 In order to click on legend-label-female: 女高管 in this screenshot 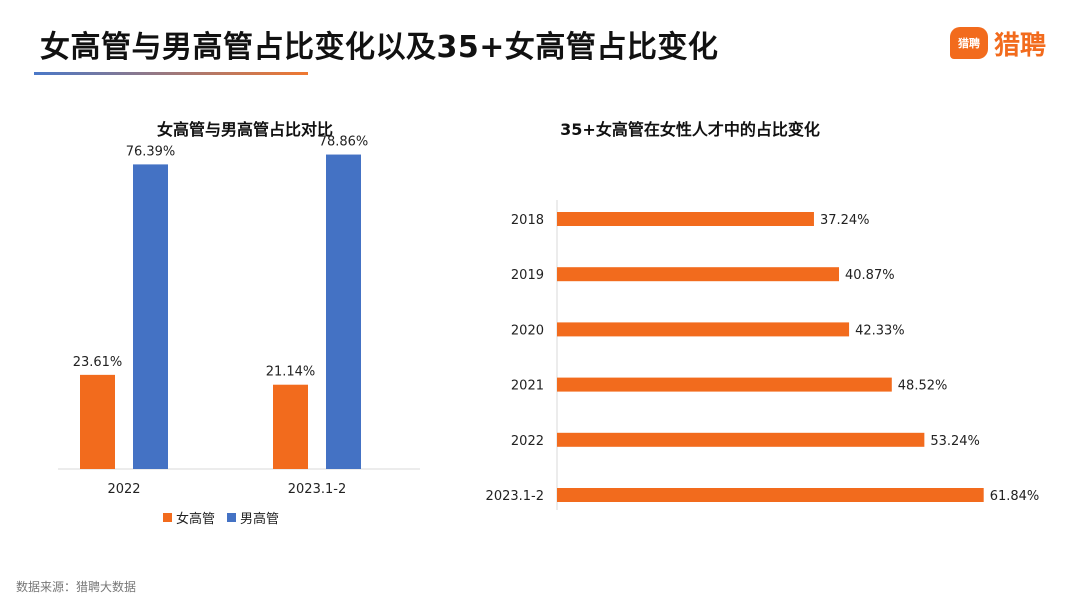, I will do `click(196, 519)`.